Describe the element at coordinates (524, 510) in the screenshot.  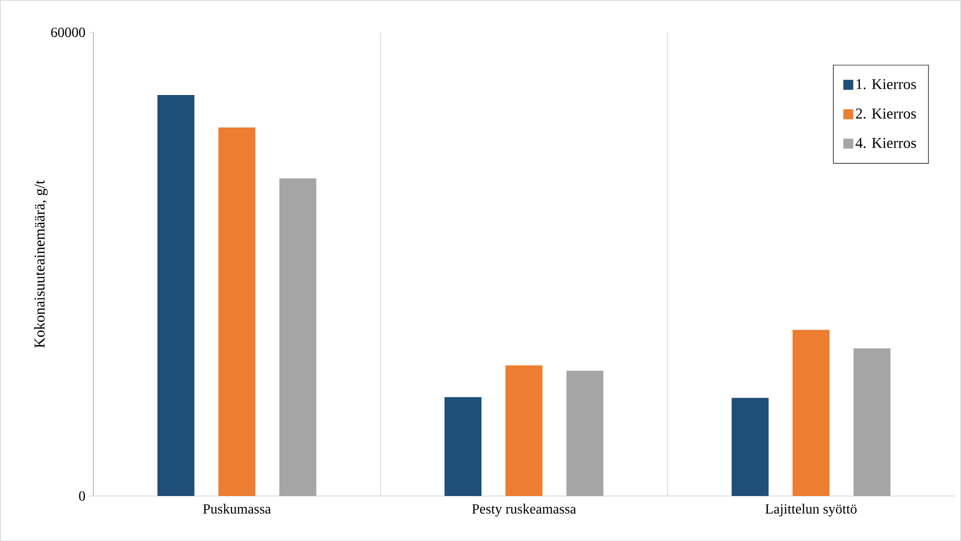
I see `x-tick-label: Pesty ruskeamassa` at that location.